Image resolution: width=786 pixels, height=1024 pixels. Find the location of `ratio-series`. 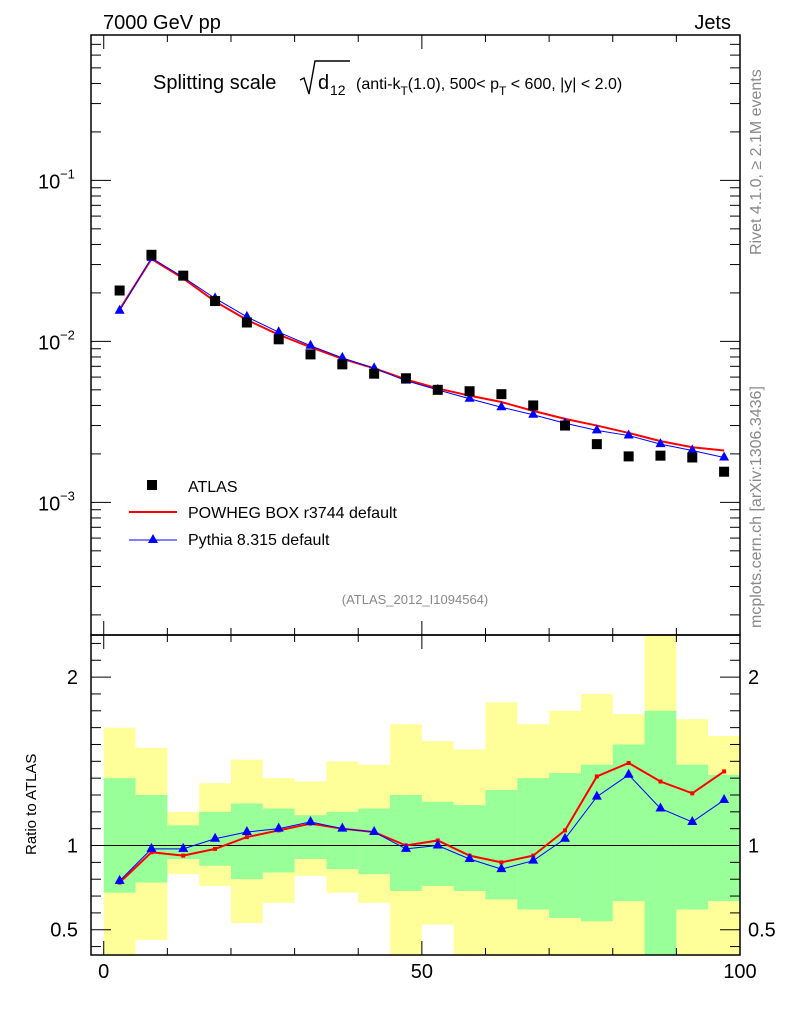

ratio-series is located at coordinates (422, 823).